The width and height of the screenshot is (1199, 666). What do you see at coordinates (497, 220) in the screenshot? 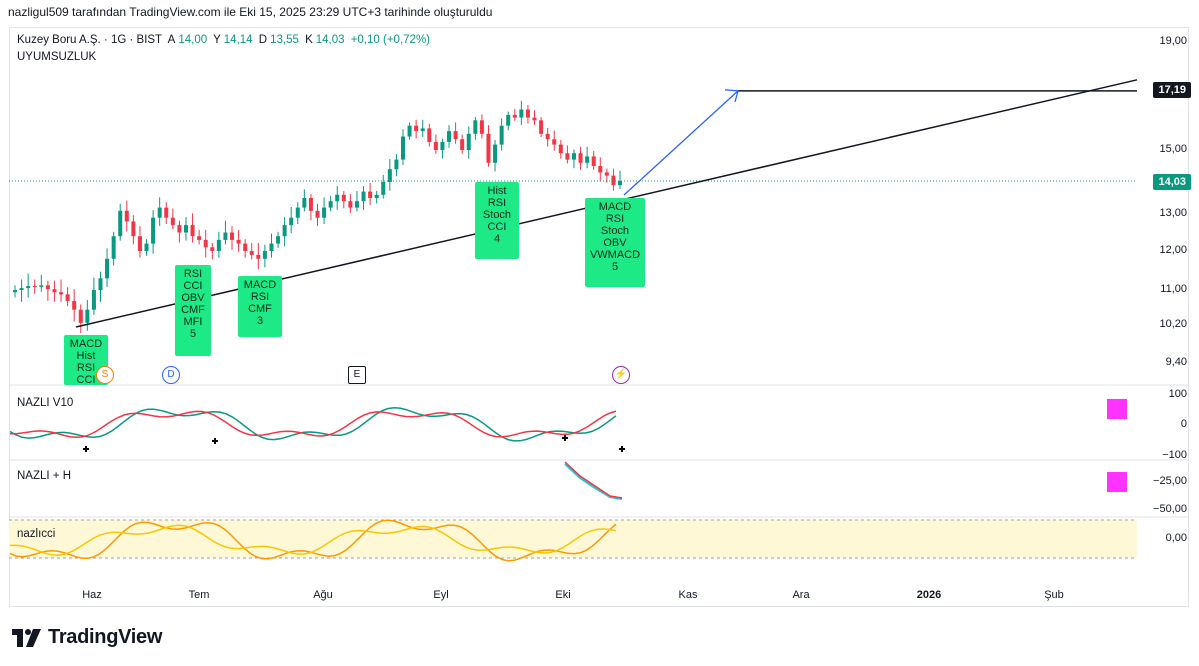
I see `divergence-badge-3: Hist RSI Stoch CCI 4` at bounding box center [497, 220].